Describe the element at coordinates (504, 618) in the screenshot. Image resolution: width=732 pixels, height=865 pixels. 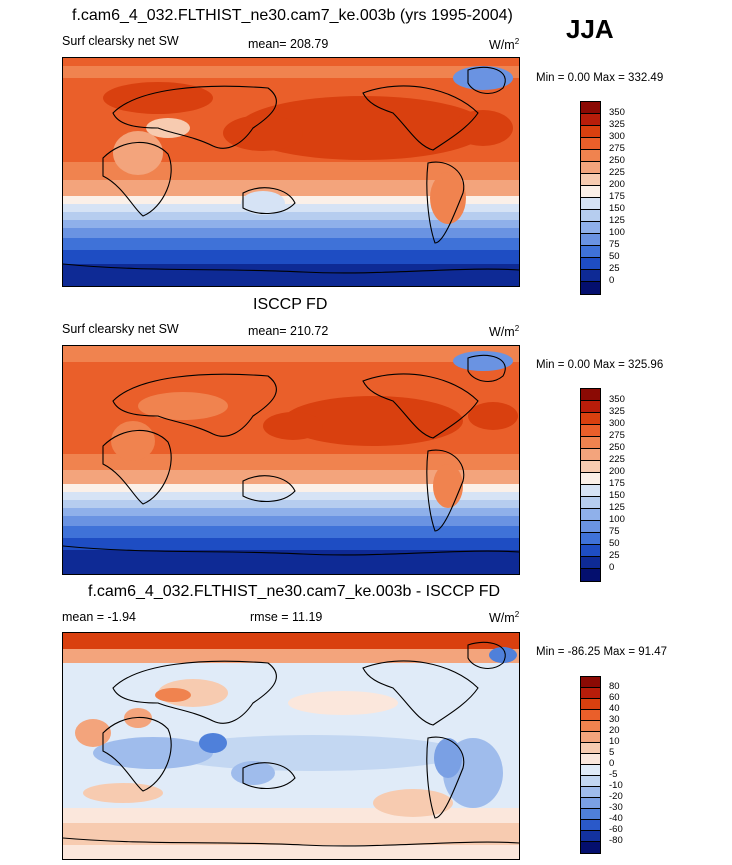
I see `panel-3-units: W/m2` at that location.